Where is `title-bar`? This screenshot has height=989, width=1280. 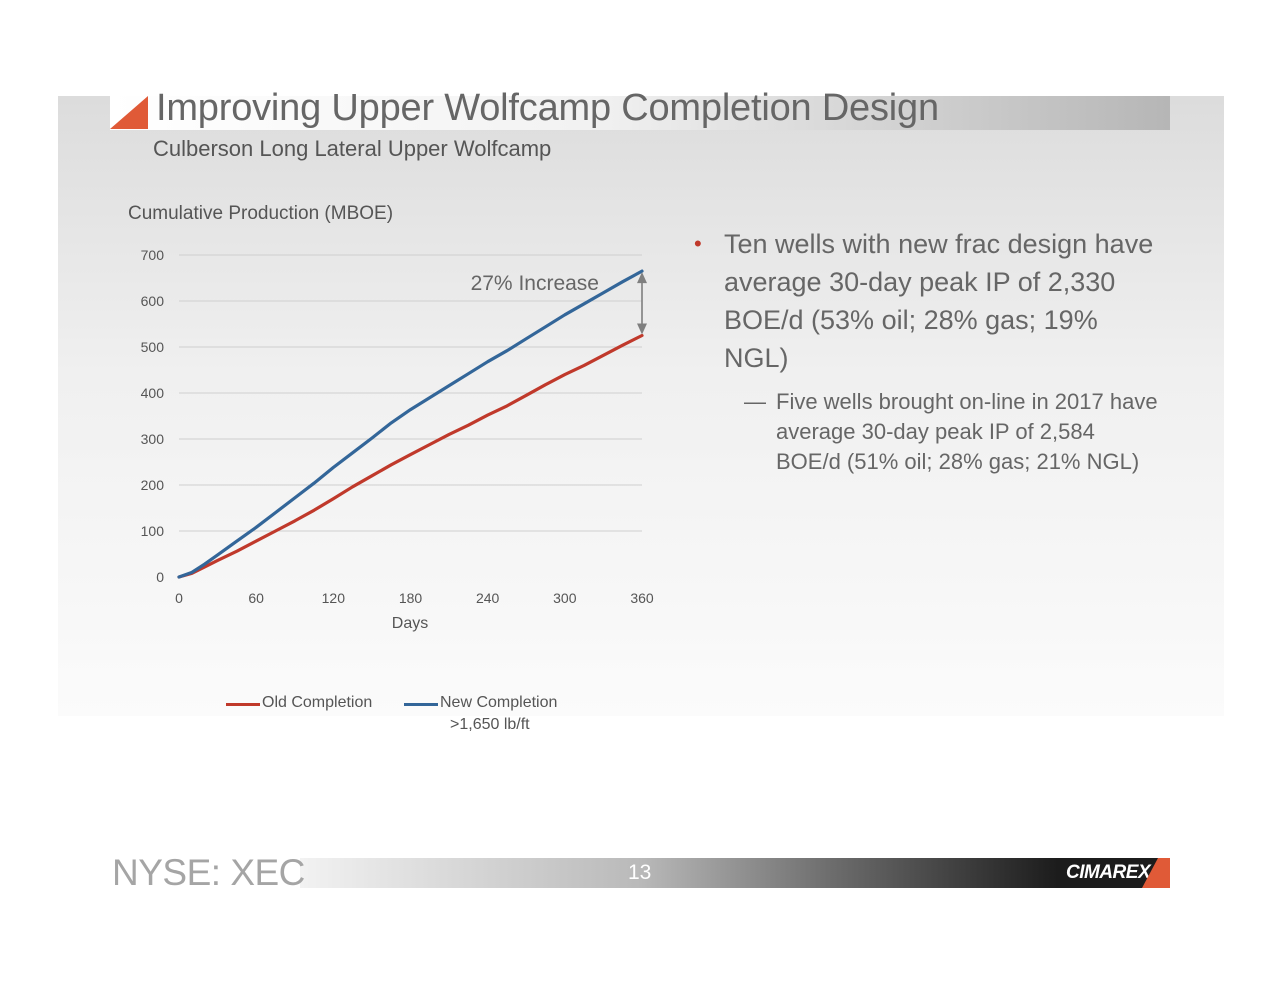 title-bar is located at coordinates (640, 113).